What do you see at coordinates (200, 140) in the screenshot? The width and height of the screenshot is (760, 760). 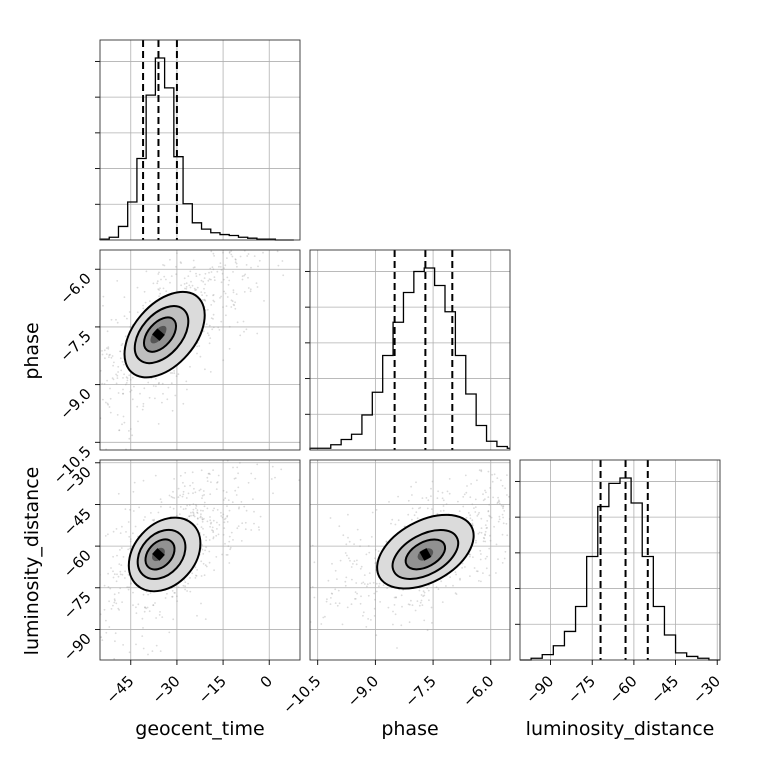 I see `panel-background` at bounding box center [200, 140].